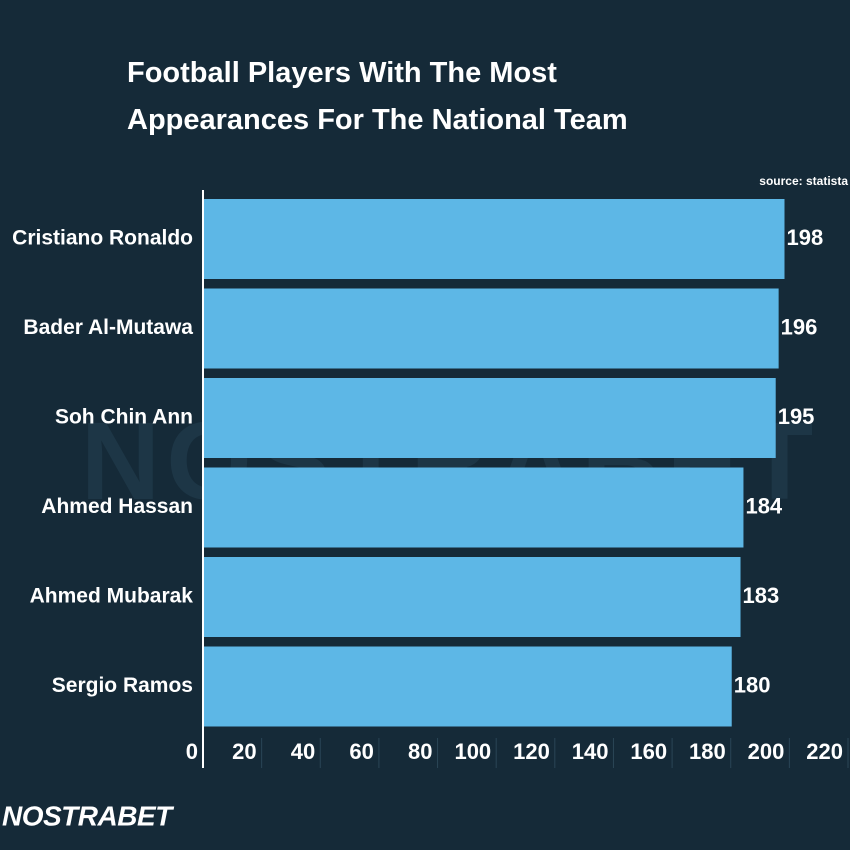 The image size is (850, 850). Describe the element at coordinates (112, 596) in the screenshot. I see `category-label: Ahmed Mubarak` at that location.